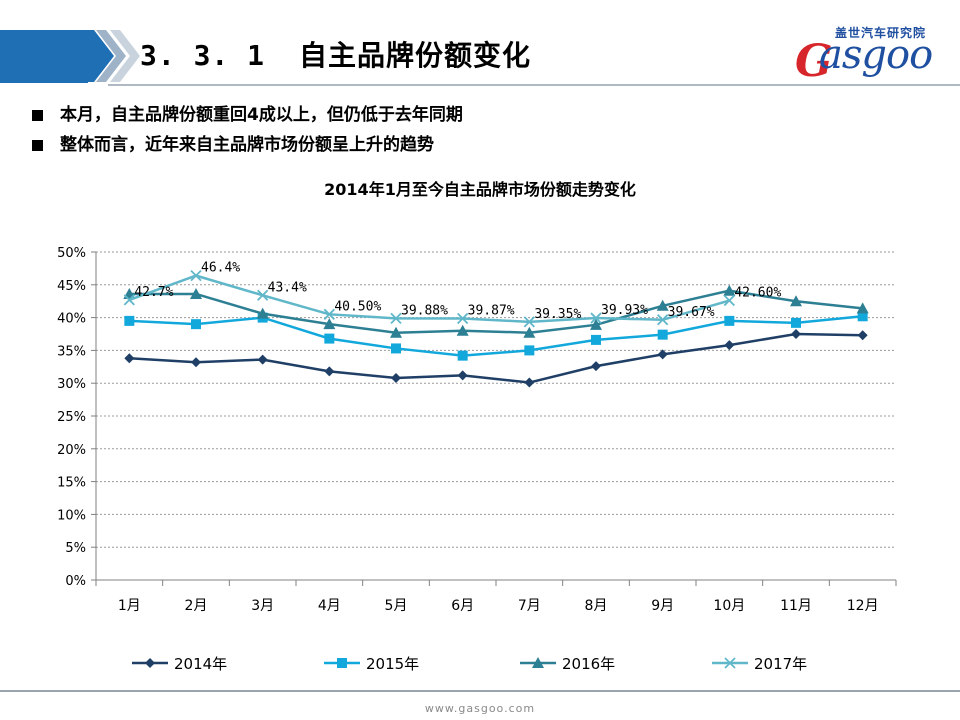 Image resolution: width=960 pixels, height=720 pixels. What do you see at coordinates (462, 606) in the screenshot?
I see `x-tick-label: 6月` at bounding box center [462, 606].